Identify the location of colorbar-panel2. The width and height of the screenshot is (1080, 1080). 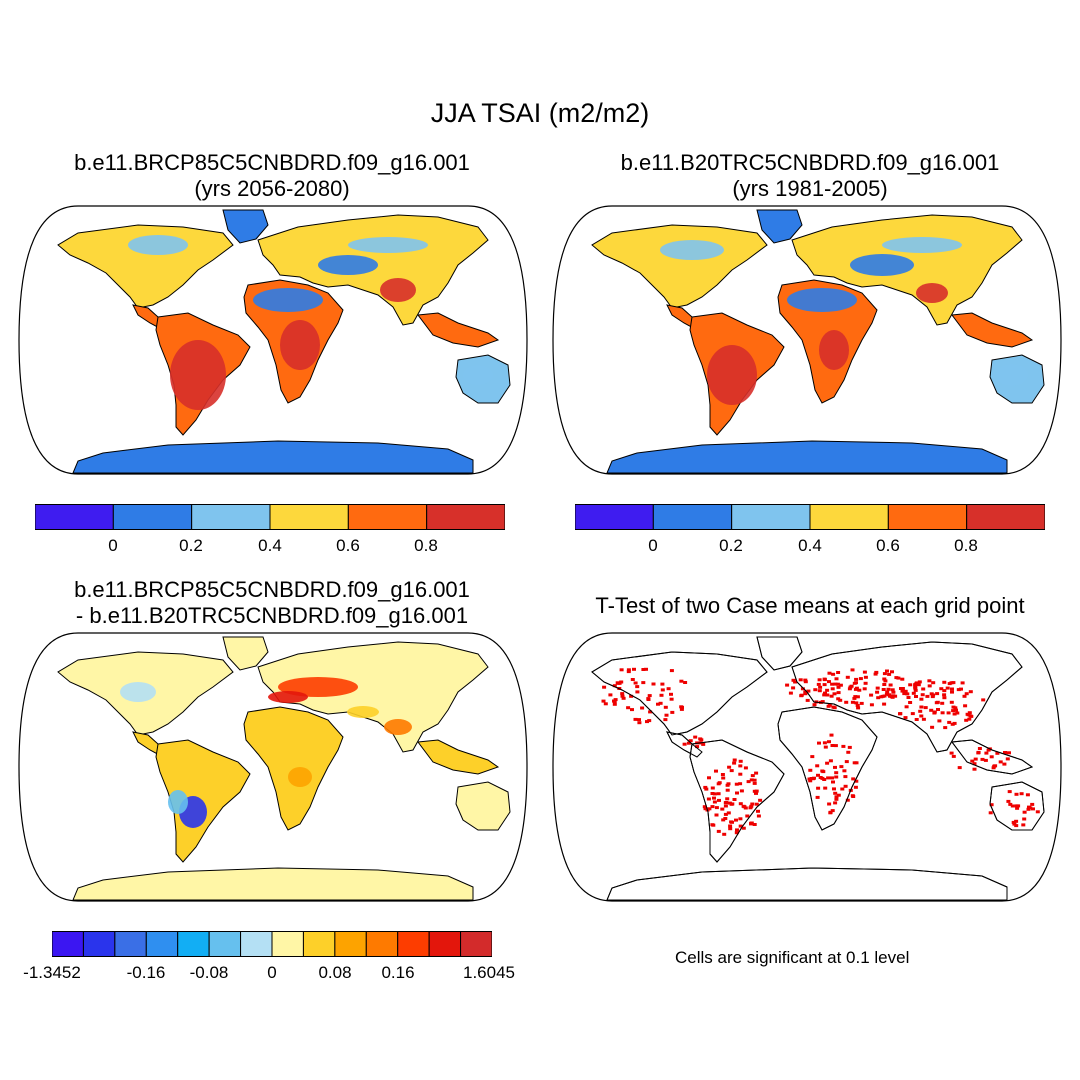
(810, 517).